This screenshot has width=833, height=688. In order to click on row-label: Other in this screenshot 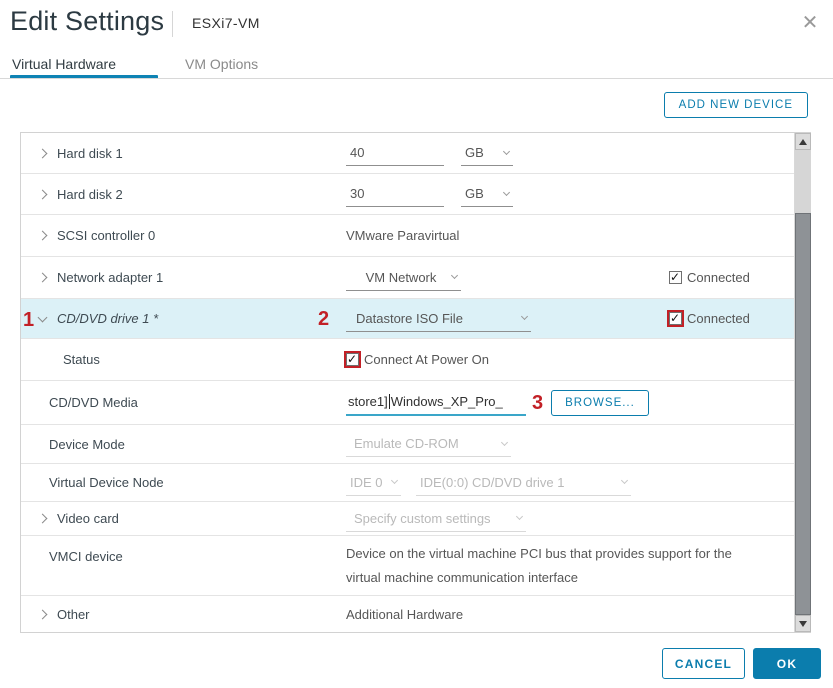, I will do `click(73, 614)`.